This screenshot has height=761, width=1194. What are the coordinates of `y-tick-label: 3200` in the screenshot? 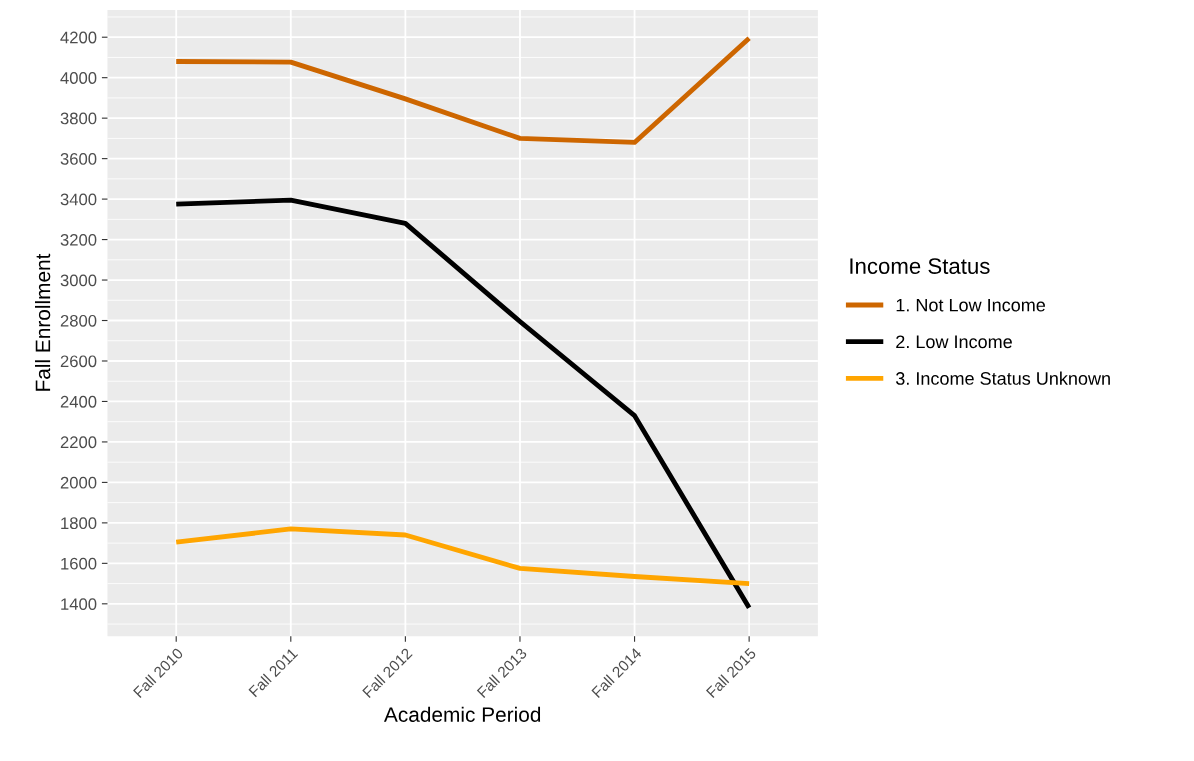 It's located at (78, 239).